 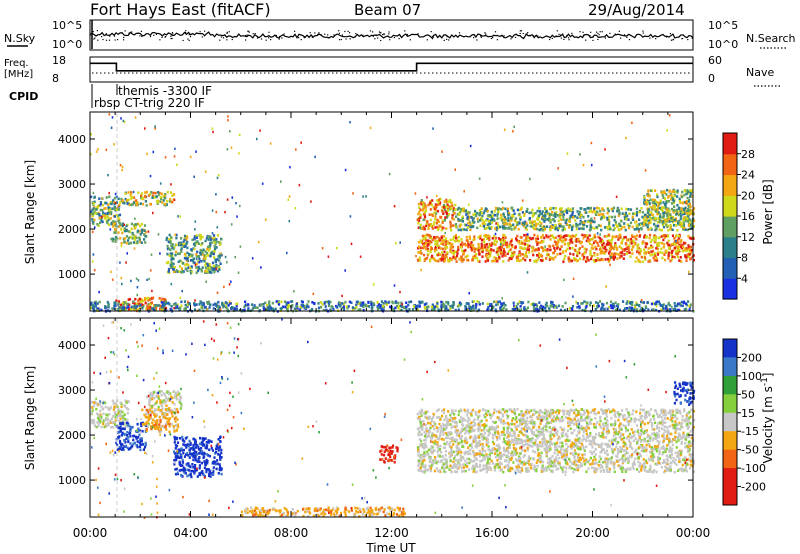 What do you see at coordinates (165, 91) in the screenshot?
I see `cpid-program-1: themis -3300 IF` at bounding box center [165, 91].